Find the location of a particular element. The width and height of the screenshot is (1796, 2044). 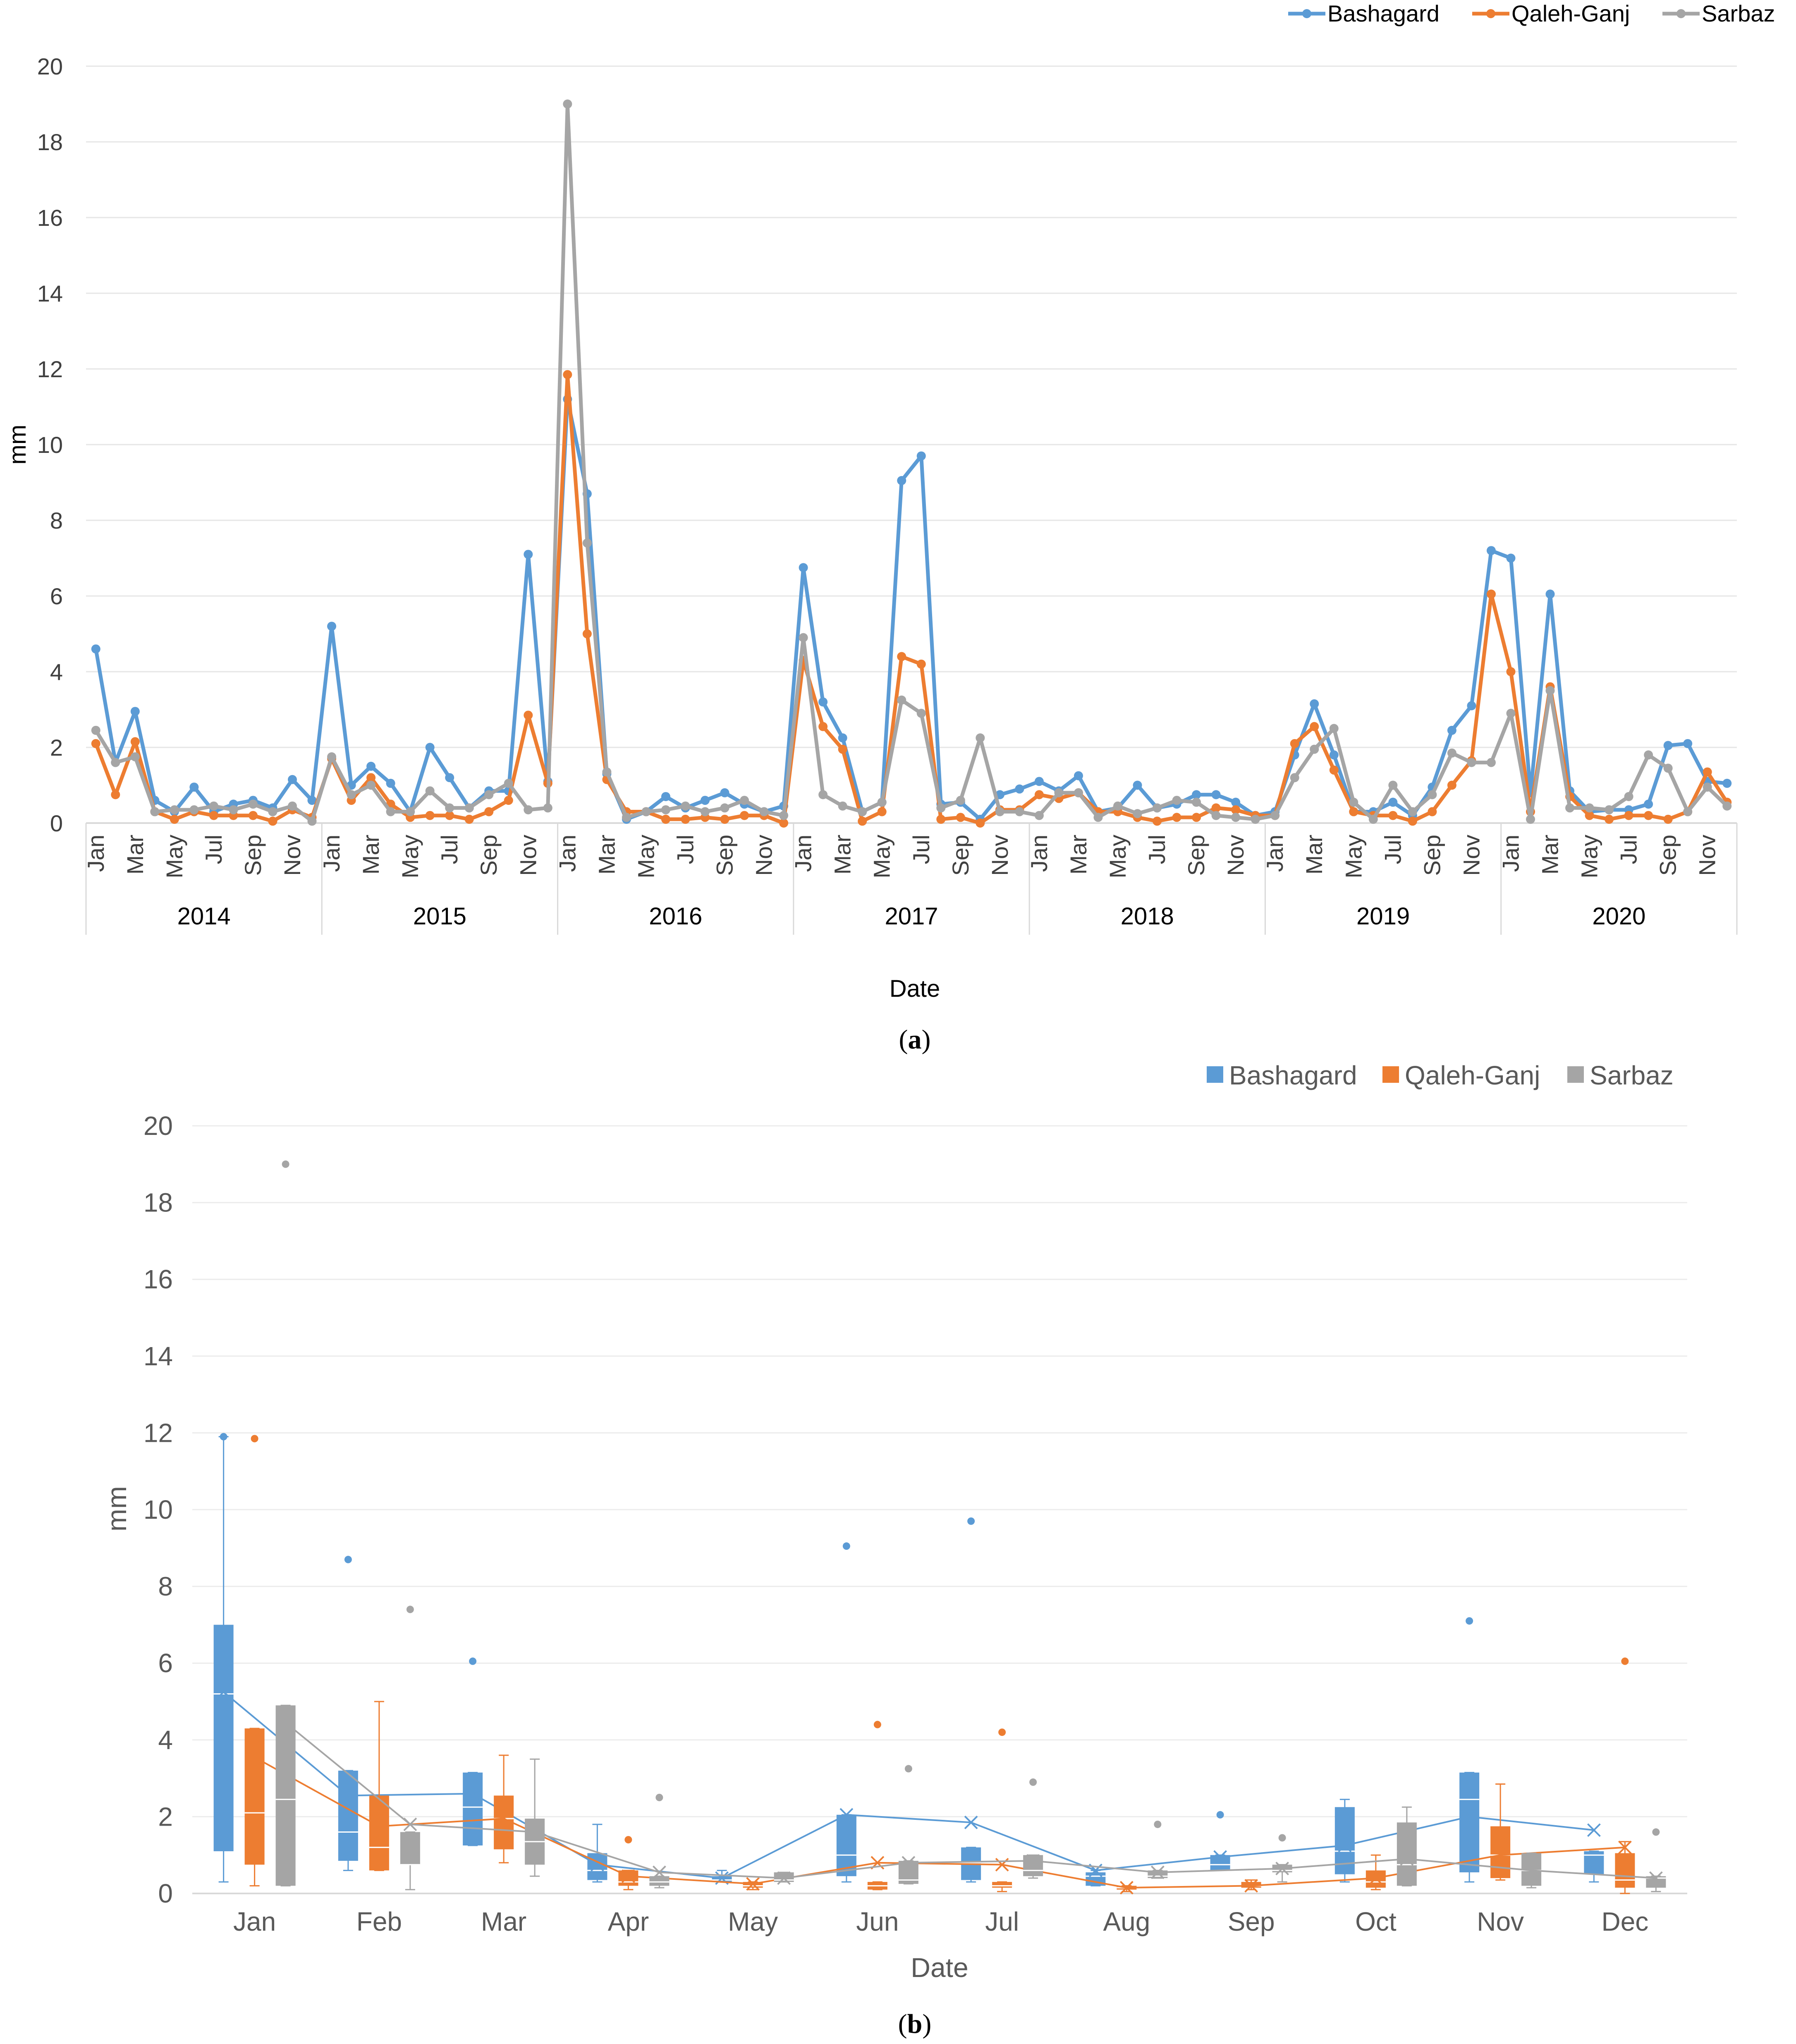

caption-b: (b) is located at coordinates (915, 2024).